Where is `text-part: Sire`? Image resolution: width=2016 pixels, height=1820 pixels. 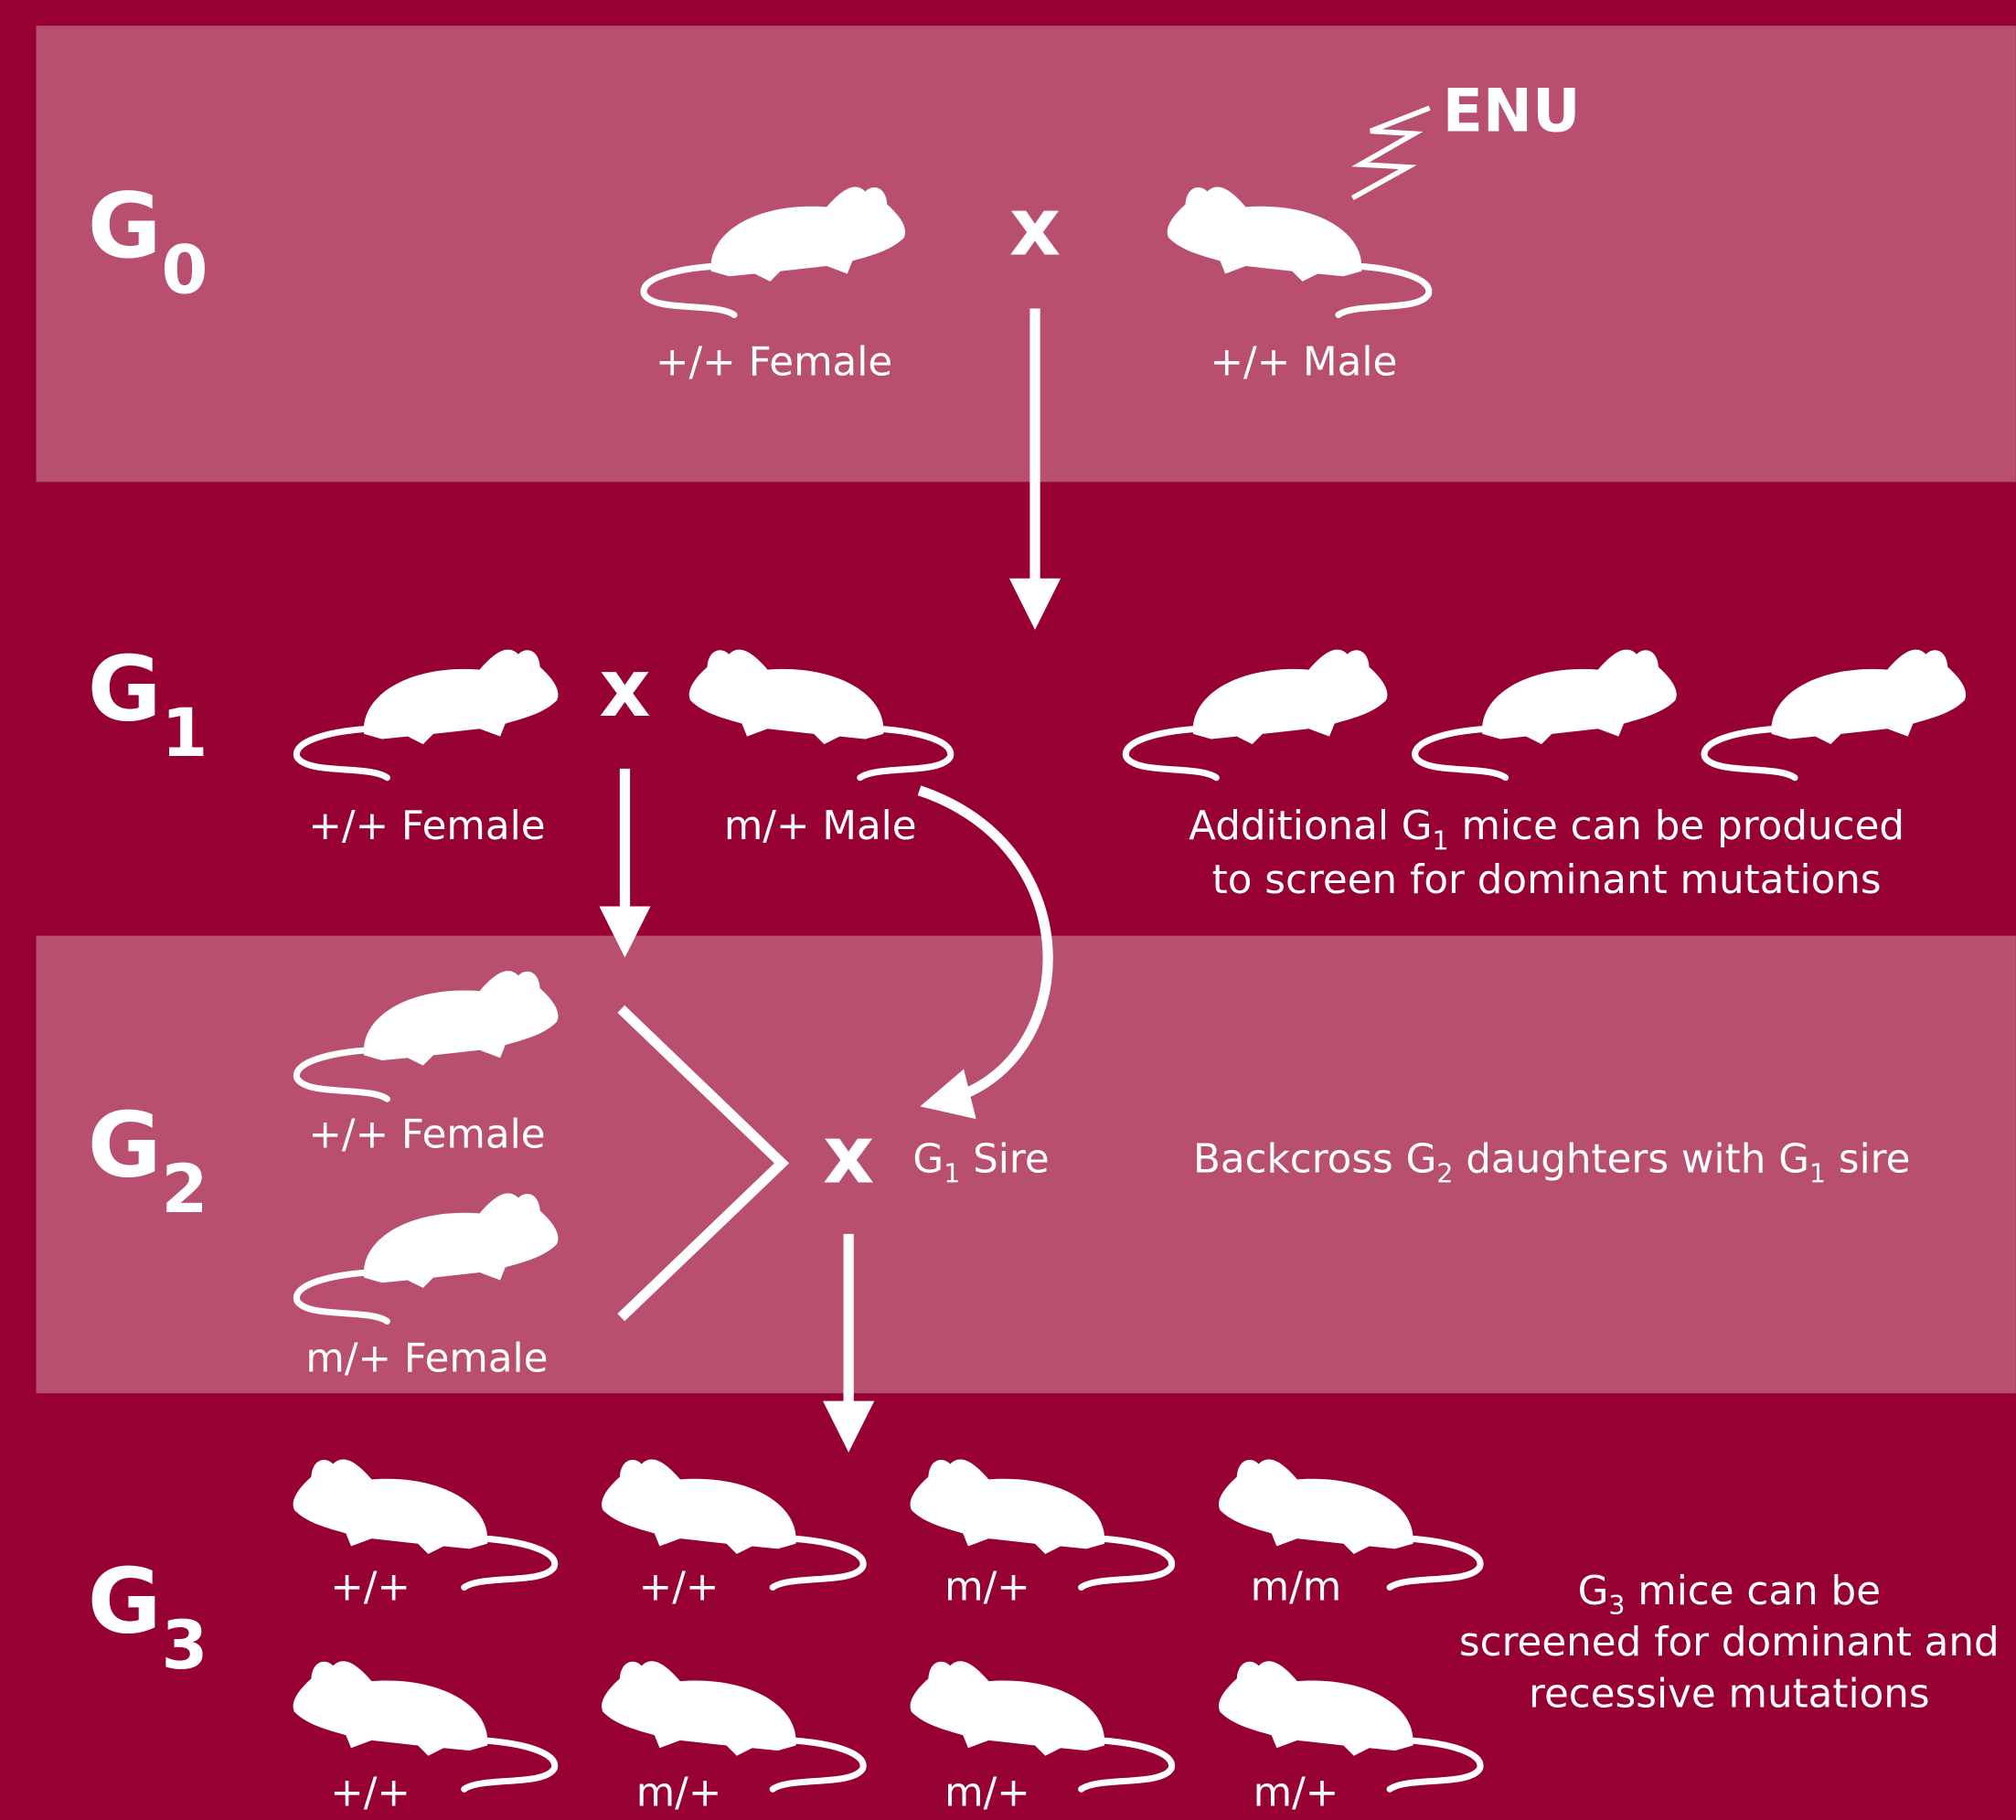
text-part: Sire is located at coordinates (1004, 1159).